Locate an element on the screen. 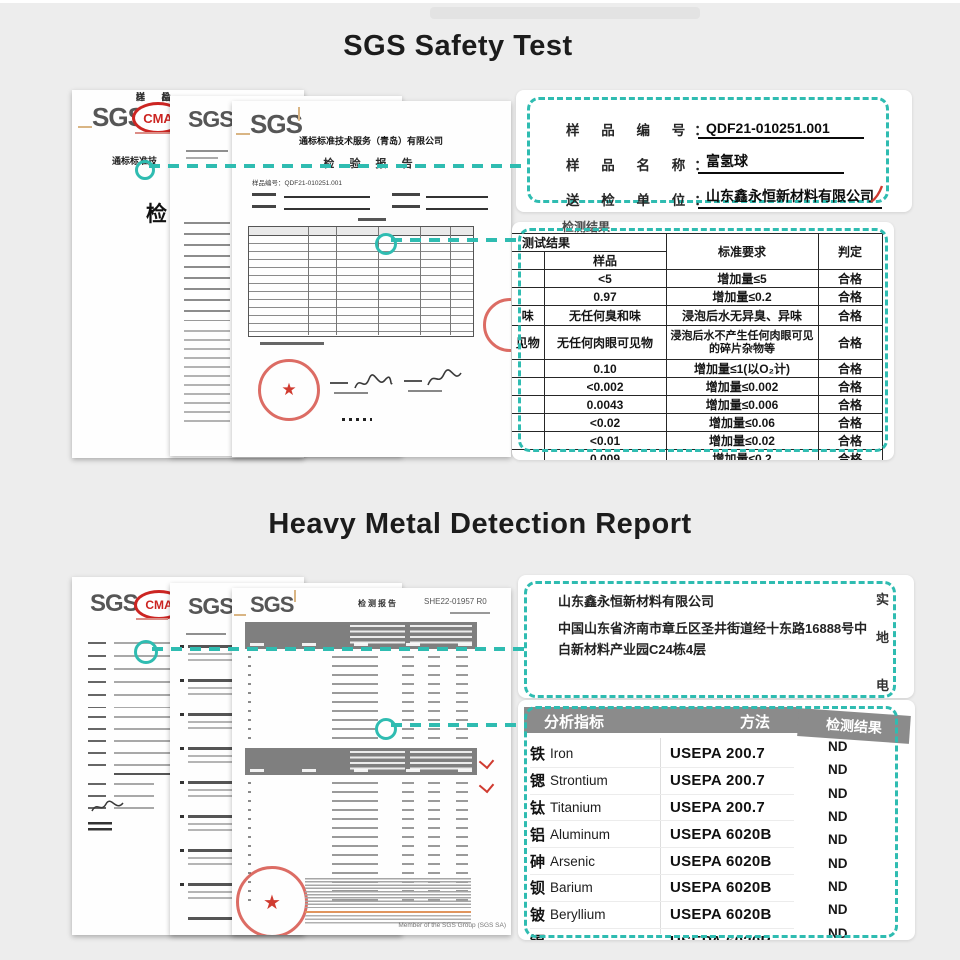 This screenshot has height=960, width=960. cma-serial-bar is located at coordinates (152, 619).